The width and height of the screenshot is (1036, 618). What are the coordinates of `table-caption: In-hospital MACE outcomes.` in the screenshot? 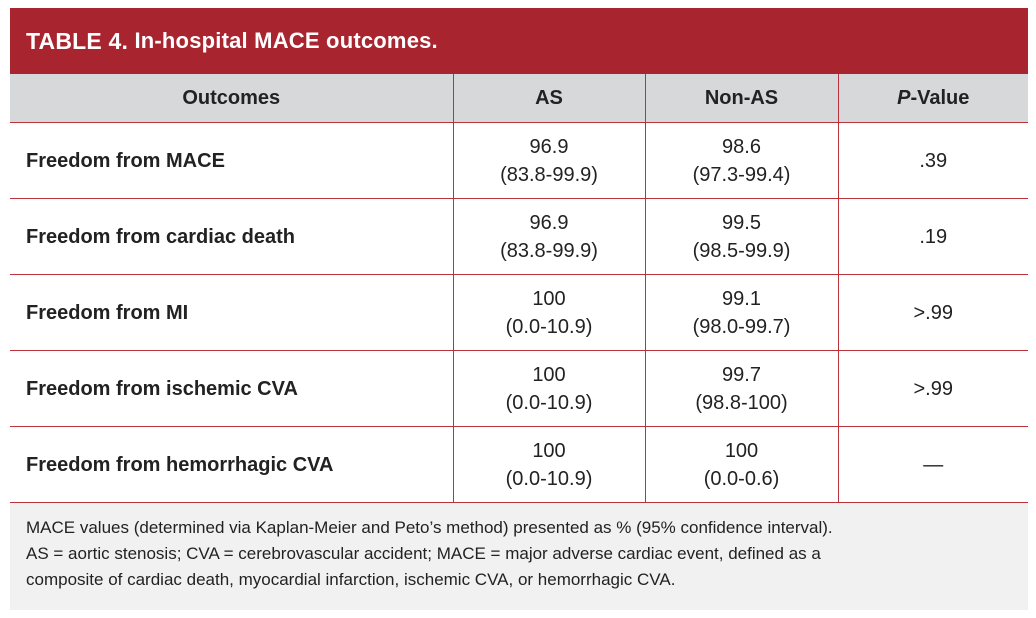 It's located at (286, 40).